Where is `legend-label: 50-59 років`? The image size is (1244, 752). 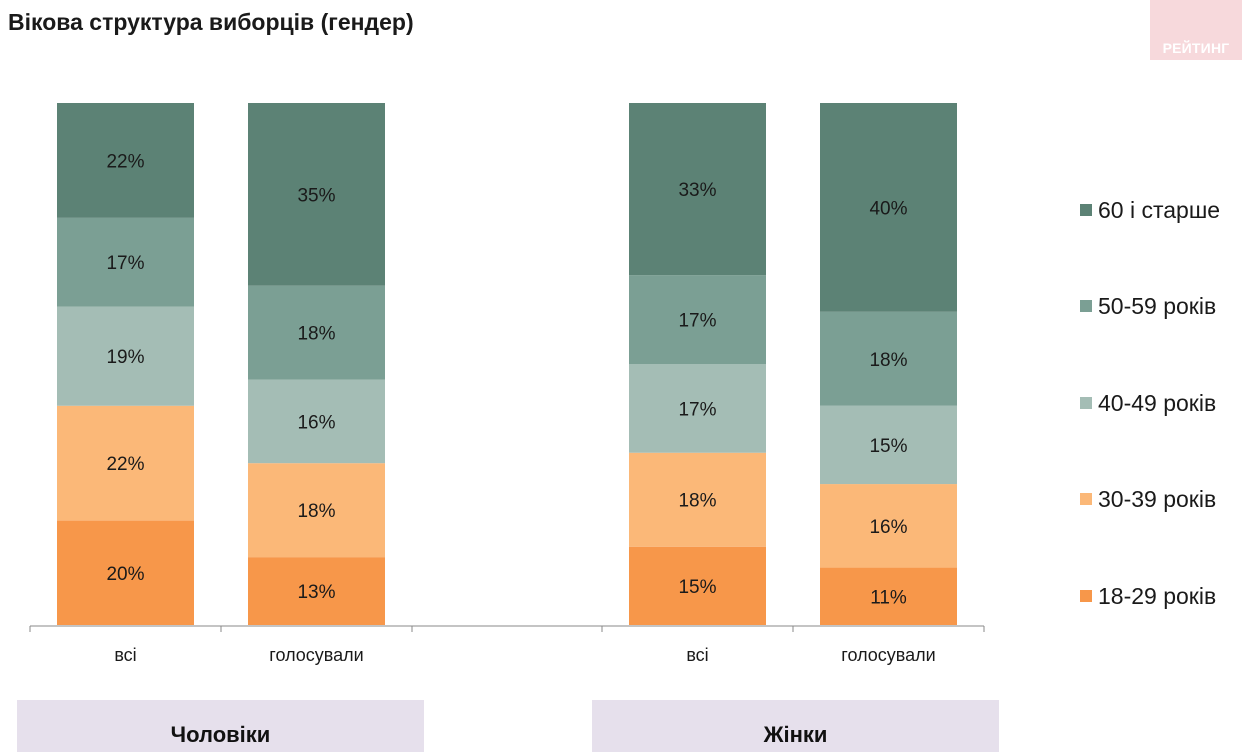
legend-label: 50-59 років is located at coordinates (1157, 306).